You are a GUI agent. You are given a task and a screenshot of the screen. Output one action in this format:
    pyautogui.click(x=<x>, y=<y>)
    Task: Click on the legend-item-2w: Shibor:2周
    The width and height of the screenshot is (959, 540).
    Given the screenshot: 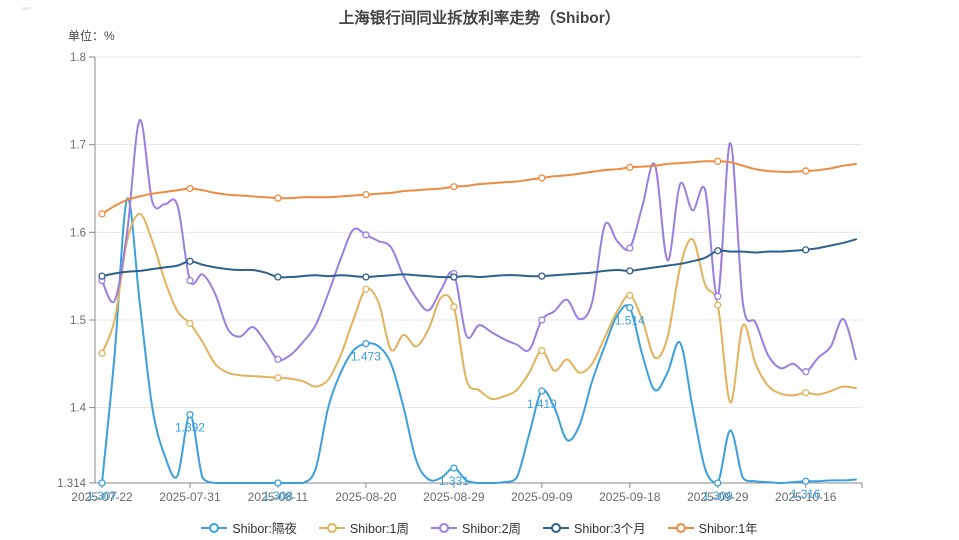 What is the action you would take?
    pyautogui.click(x=476, y=527)
    